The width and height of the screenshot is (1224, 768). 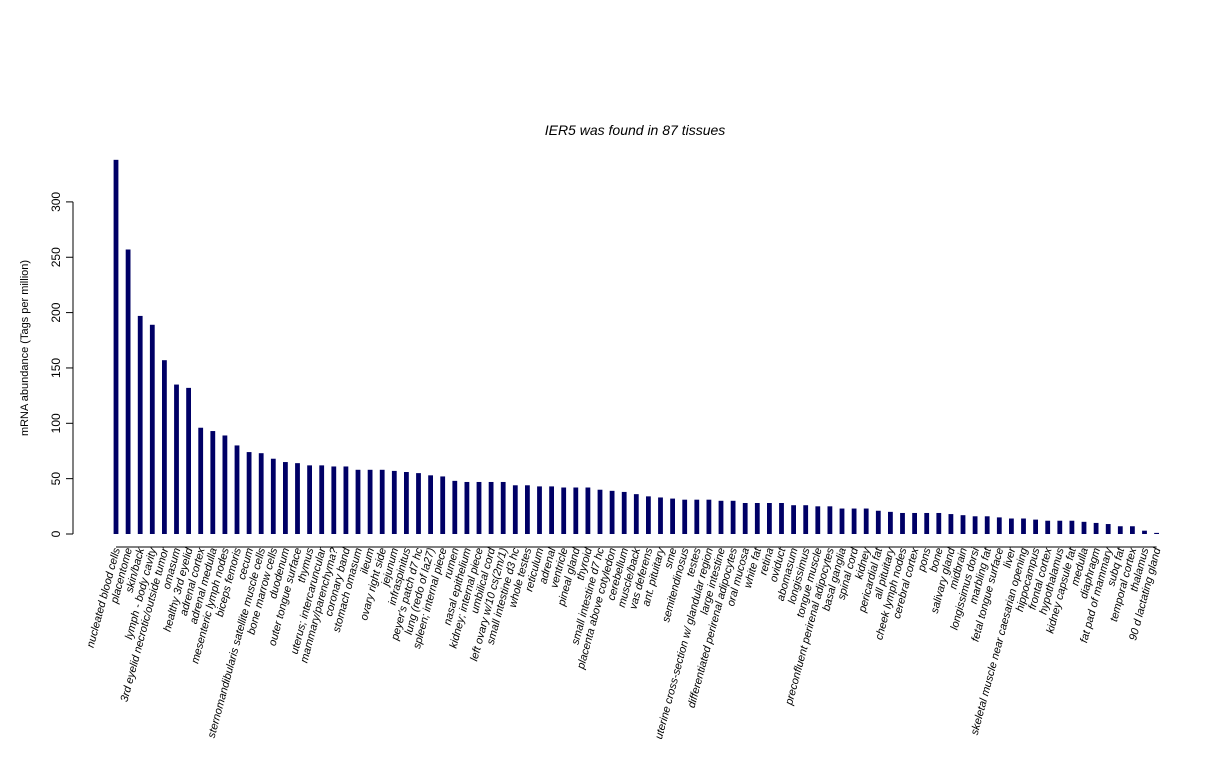 I want to click on y-tick-label: 200, so click(x=56, y=312).